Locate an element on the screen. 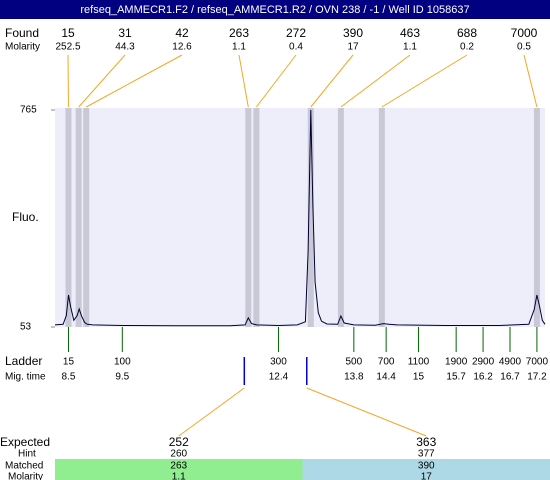  ladder-size: 7000 is located at coordinates (537, 362).